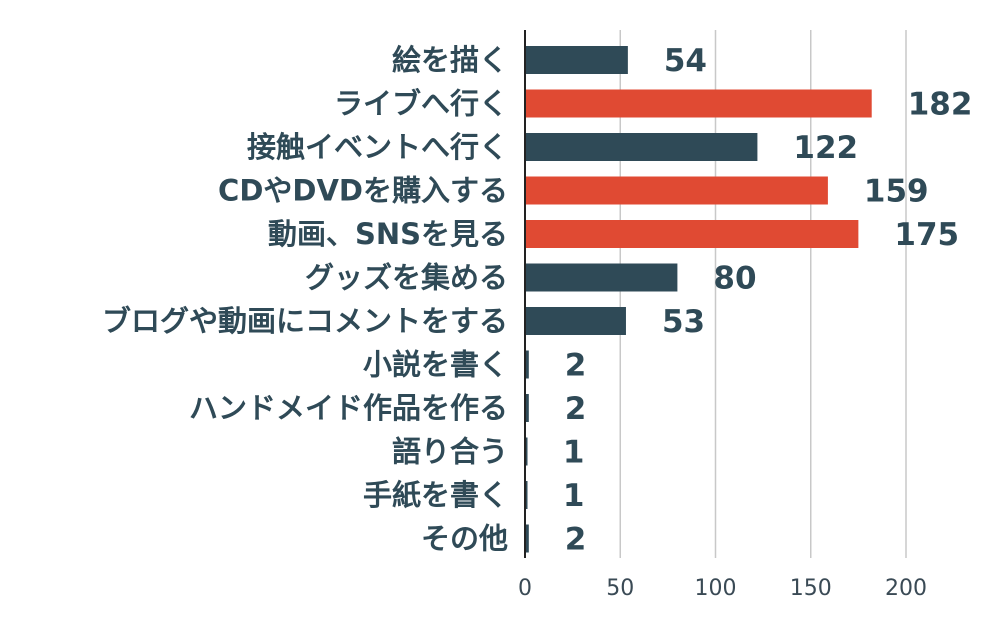 The height and width of the screenshot is (626, 1004). I want to click on category-label: 小説を書く, so click(435, 365).